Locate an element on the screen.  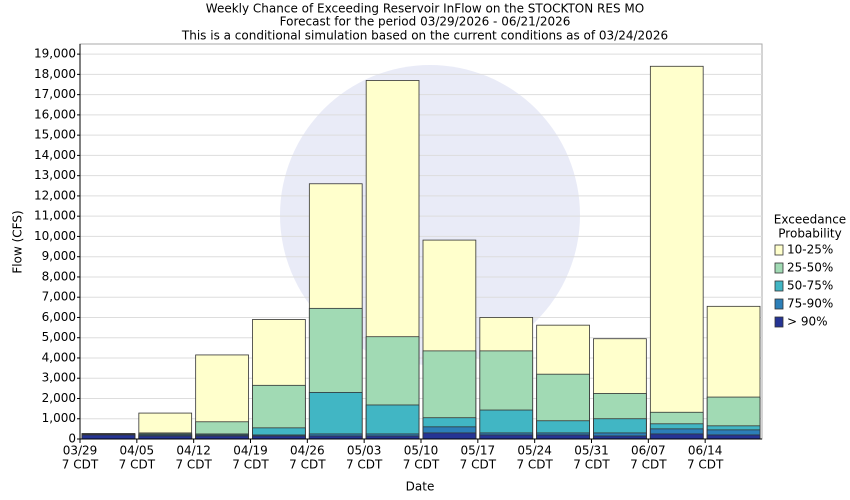
legend-label: 25-50% is located at coordinates (810, 268).